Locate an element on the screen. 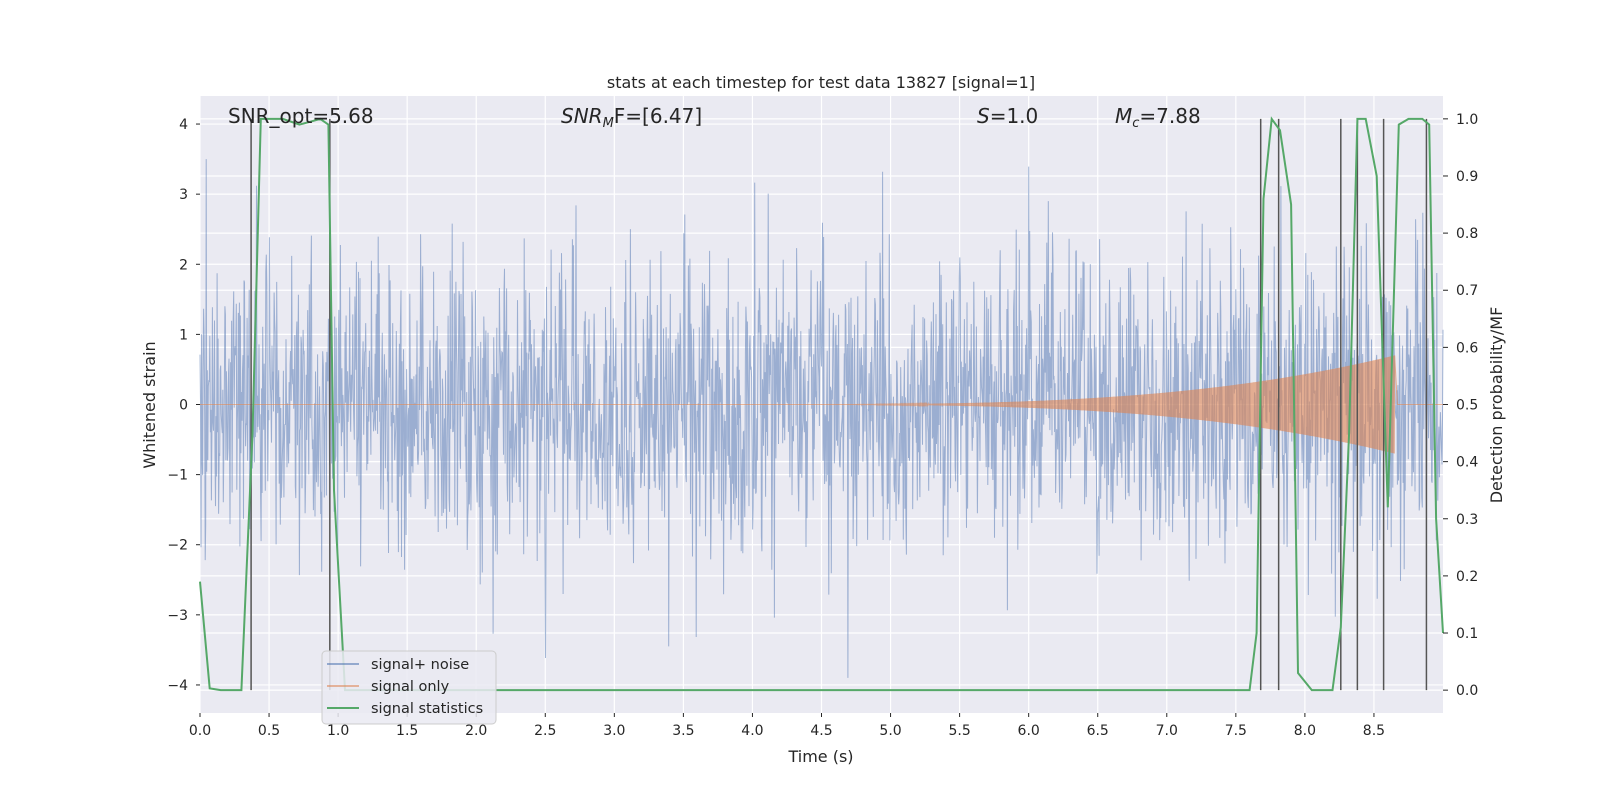 This screenshot has width=1600, height=800. signal-only-line is located at coordinates (821, 404).